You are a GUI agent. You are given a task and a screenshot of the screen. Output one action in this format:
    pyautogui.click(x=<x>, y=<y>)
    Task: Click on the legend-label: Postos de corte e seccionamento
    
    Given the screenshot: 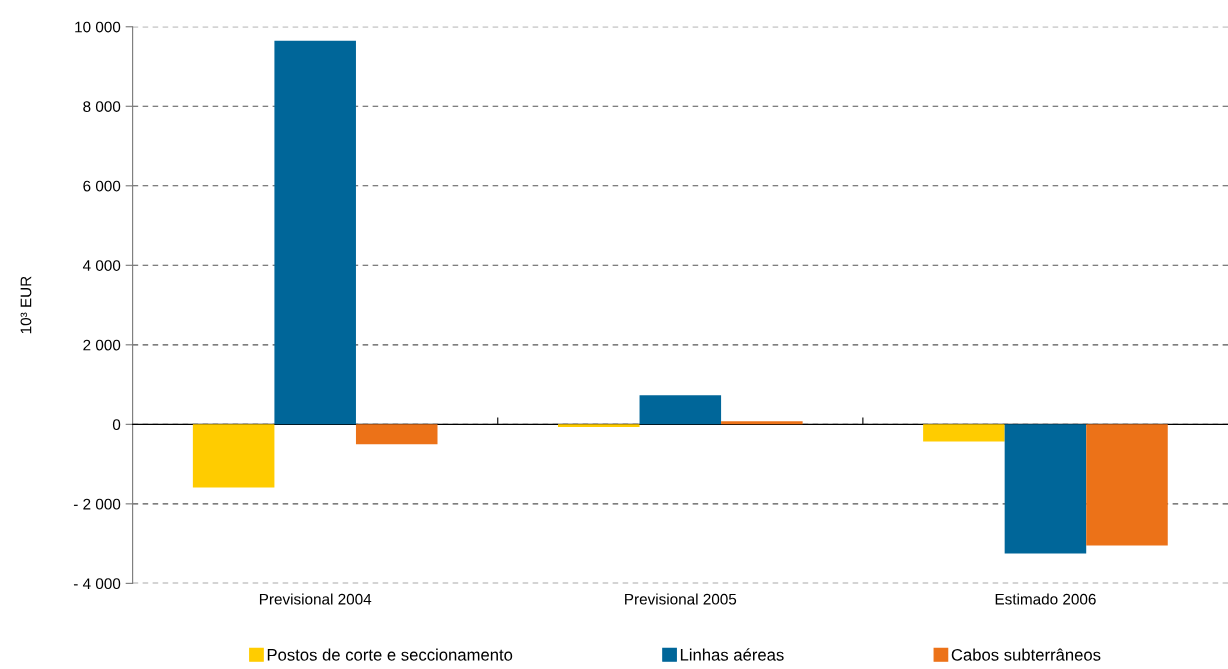 What is the action you would take?
    pyautogui.click(x=390, y=654)
    